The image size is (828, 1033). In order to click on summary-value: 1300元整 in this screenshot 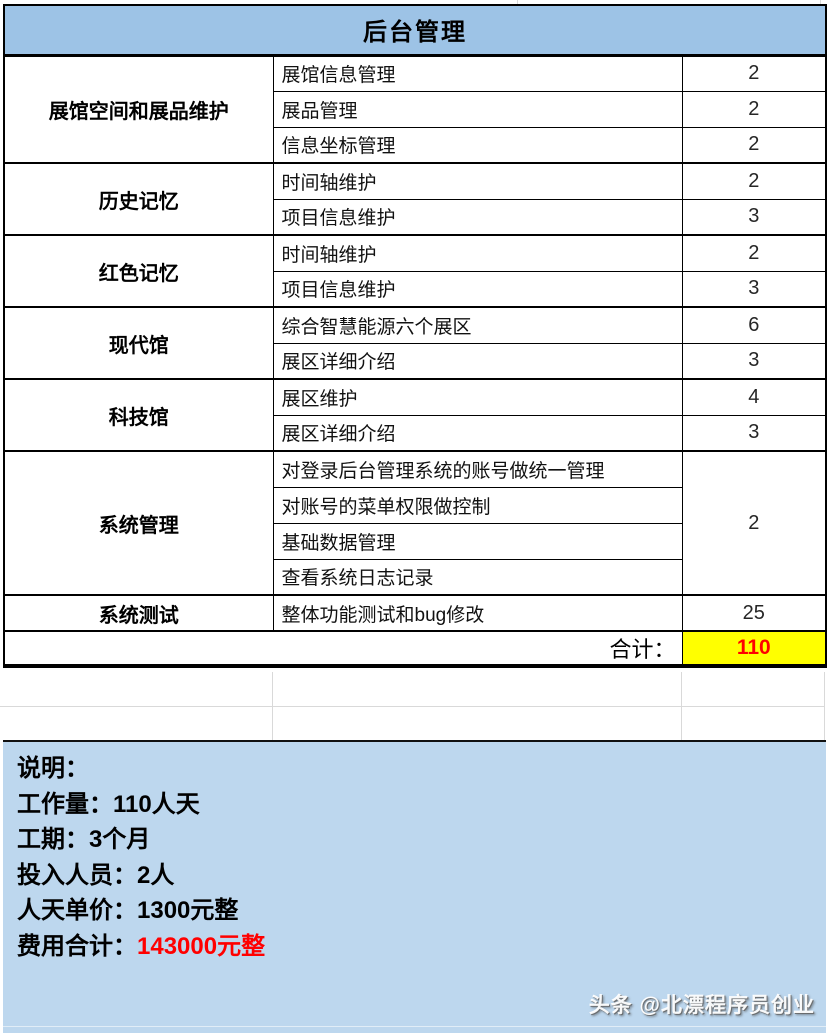, I will do `click(188, 910)`.